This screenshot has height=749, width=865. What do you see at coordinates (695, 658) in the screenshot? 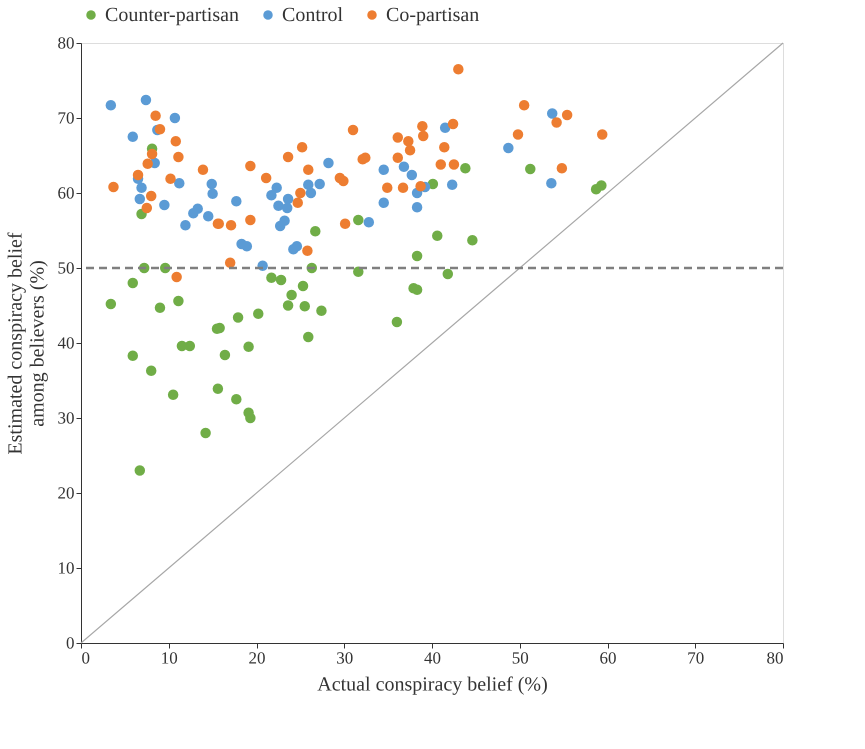
I see `x-tick-label: 70` at bounding box center [695, 658].